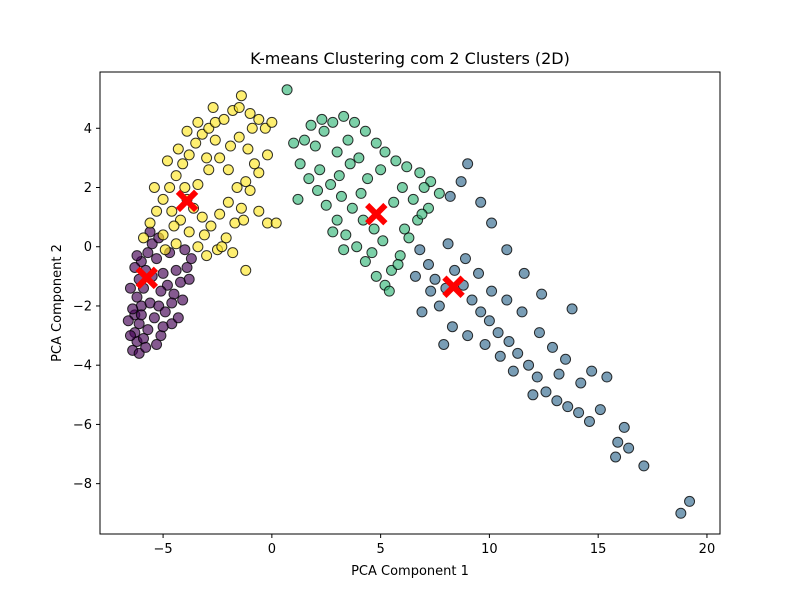 The height and width of the screenshot is (600, 800). What do you see at coordinates (489, 549) in the screenshot?
I see `x-tick-label: 10` at bounding box center [489, 549].